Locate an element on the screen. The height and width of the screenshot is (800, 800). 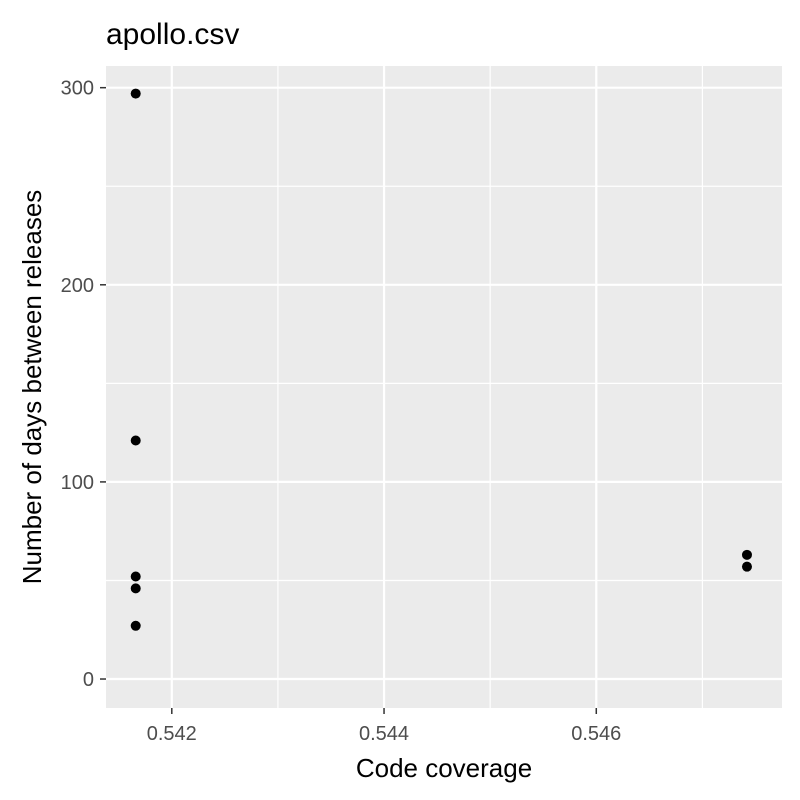
x-tick-label: 0.542 is located at coordinates (172, 734).